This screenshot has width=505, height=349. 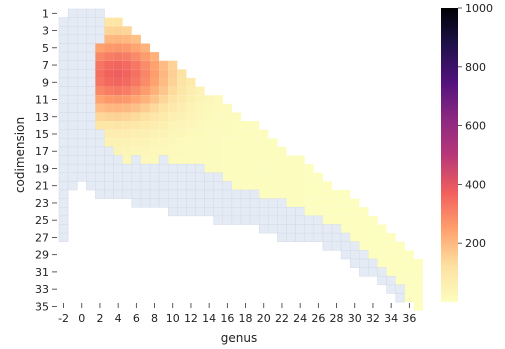 I want to click on y-tick-label: 29, so click(x=42, y=255).